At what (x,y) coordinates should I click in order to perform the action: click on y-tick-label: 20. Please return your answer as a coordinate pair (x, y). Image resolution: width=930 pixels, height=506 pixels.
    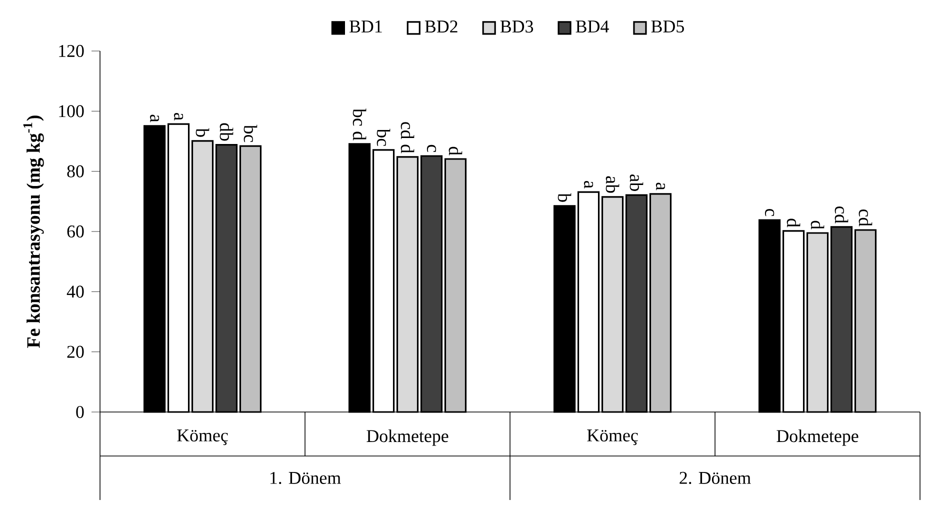
    Looking at the image, I should click on (75, 352).